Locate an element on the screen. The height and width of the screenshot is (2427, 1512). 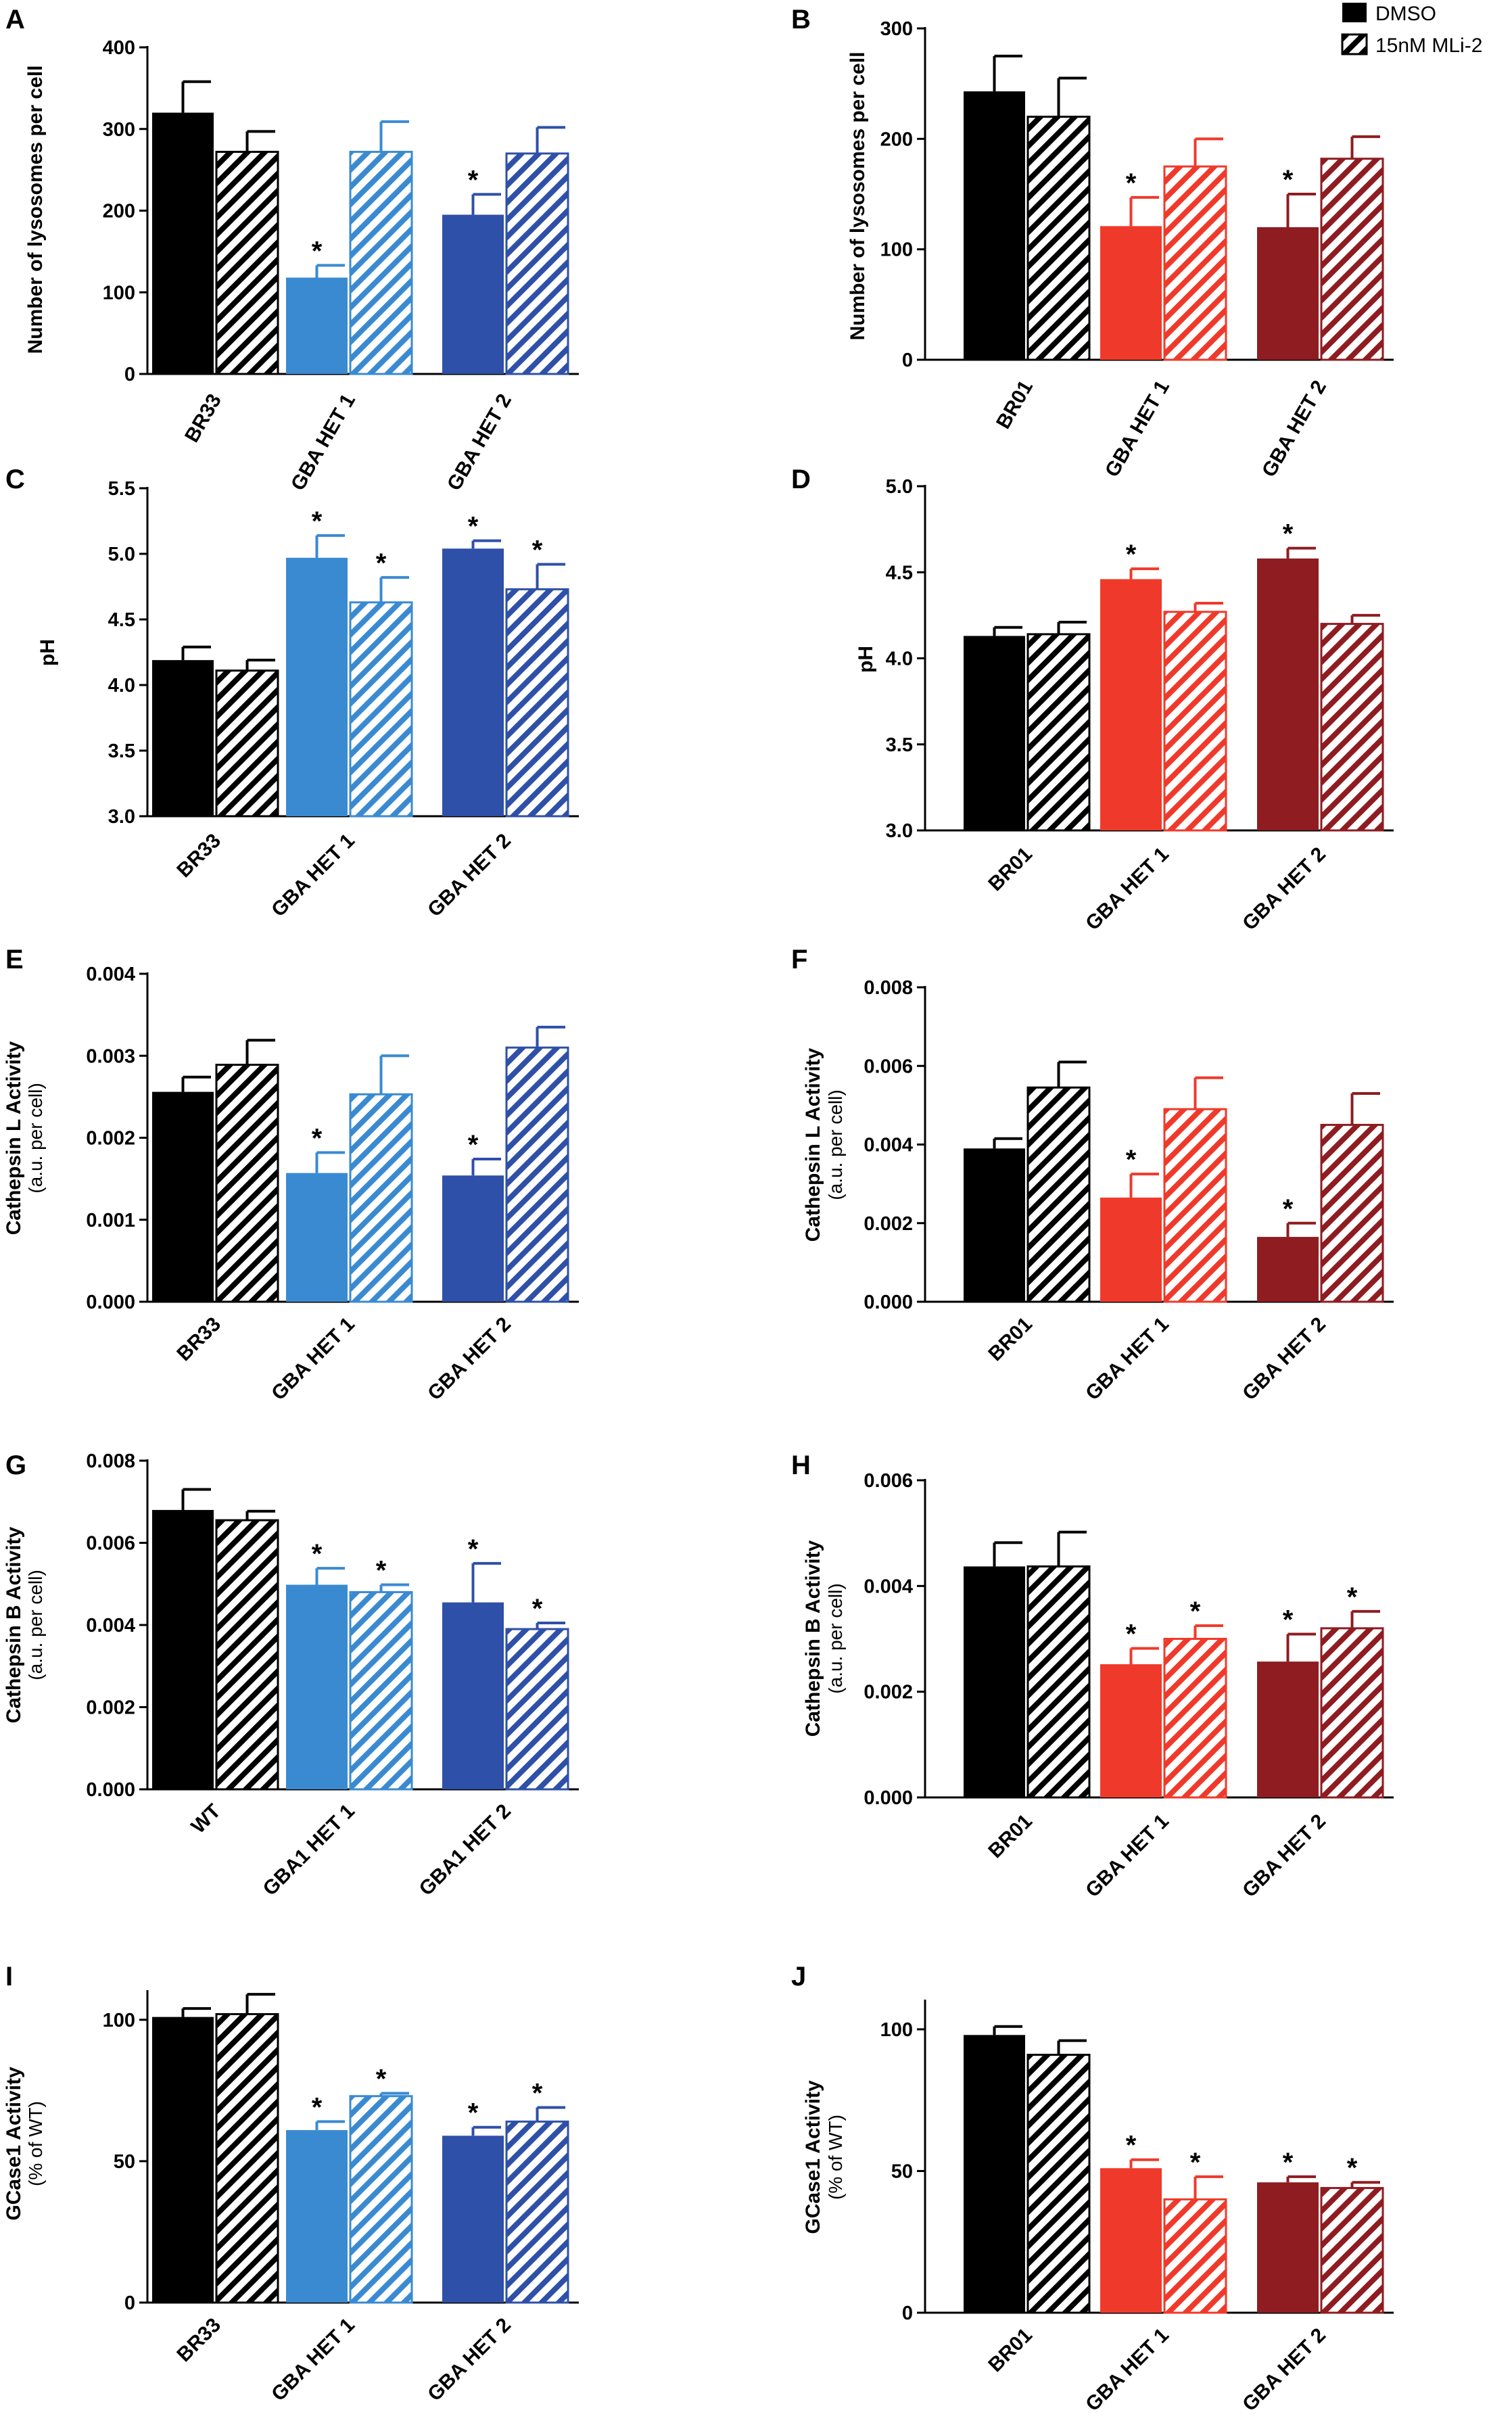
y-tick-label: 0.008 is located at coordinates (110, 1462).